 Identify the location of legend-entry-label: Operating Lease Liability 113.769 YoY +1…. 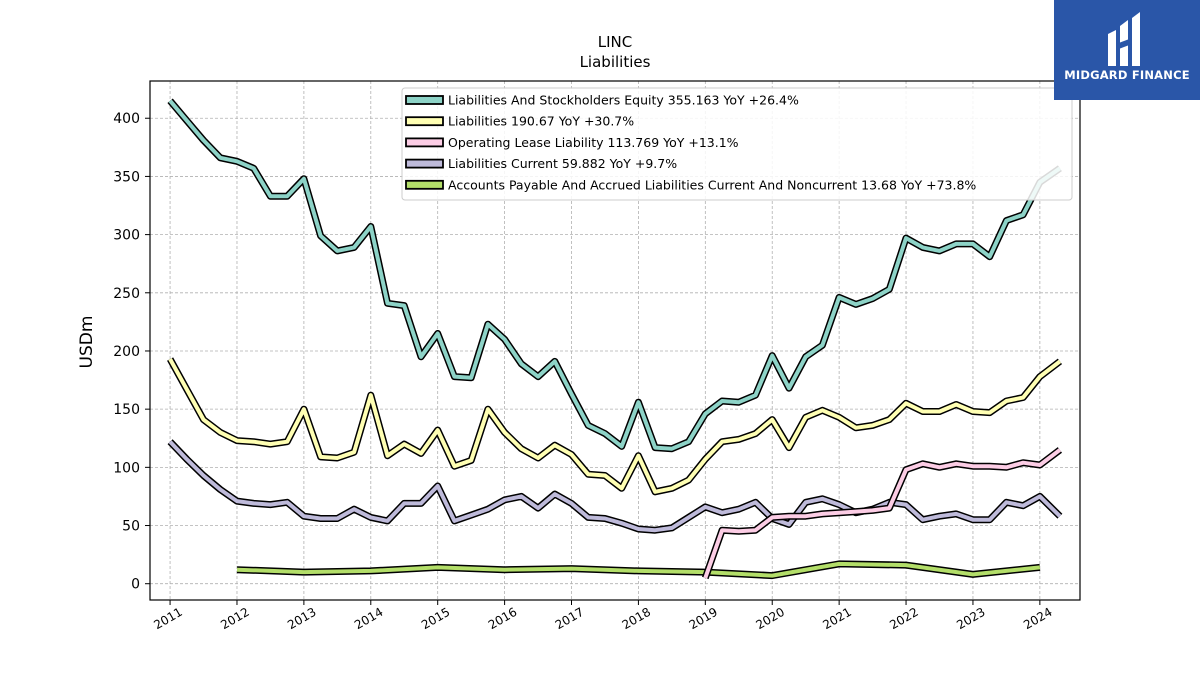
(593, 142).